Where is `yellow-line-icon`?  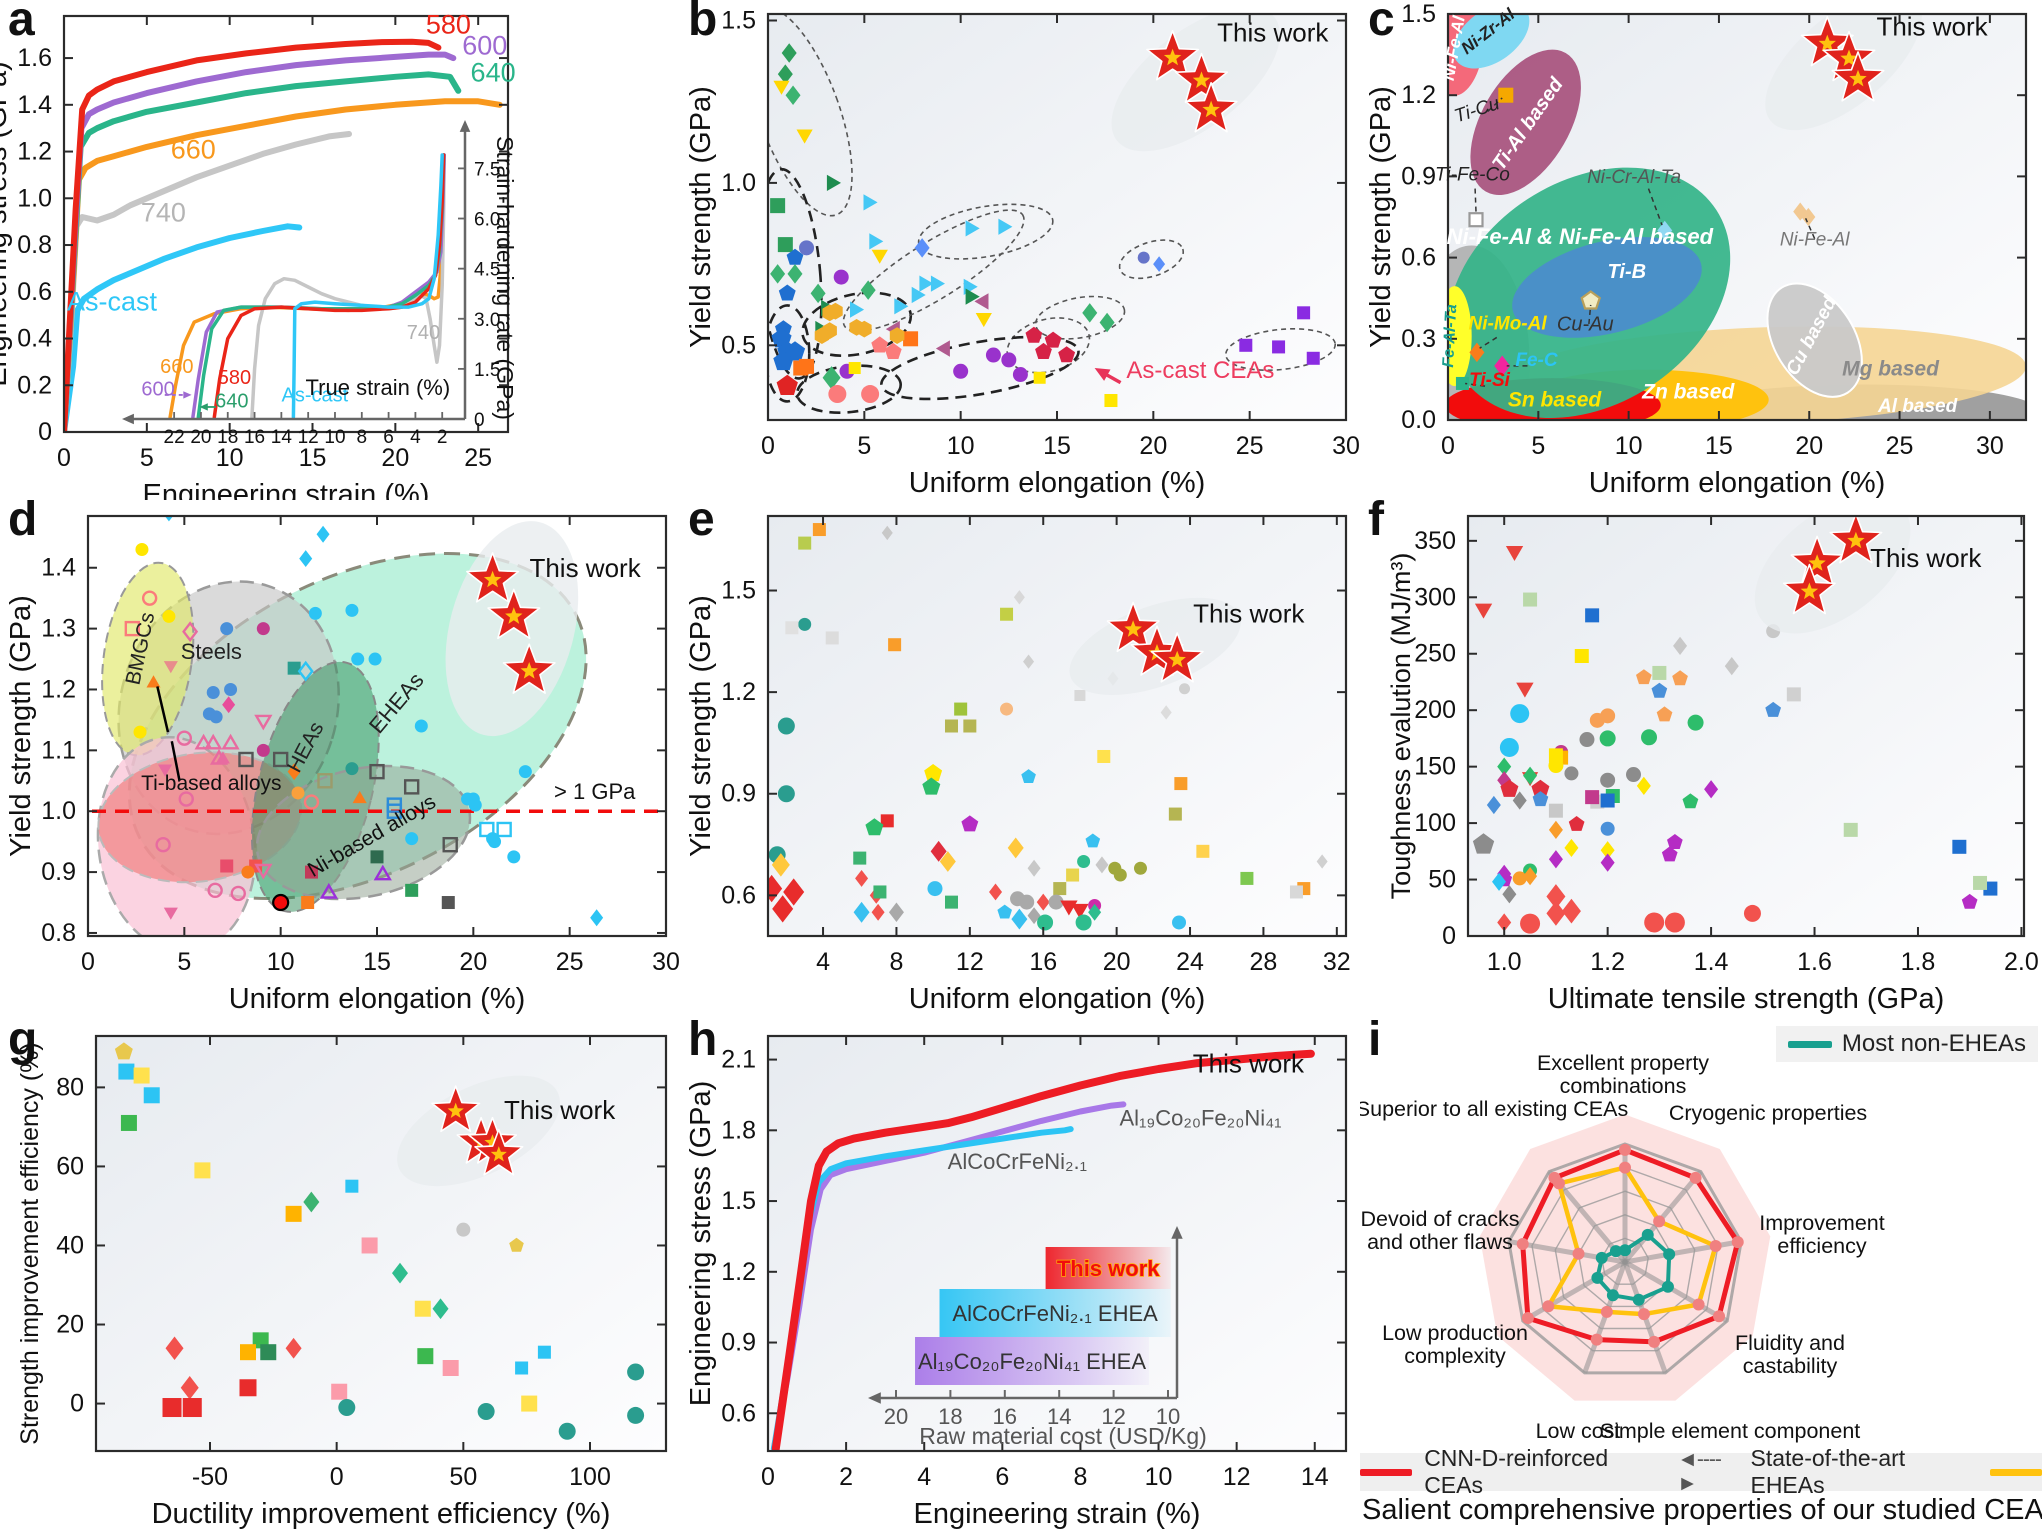 yellow-line-icon is located at coordinates (2015, 1472).